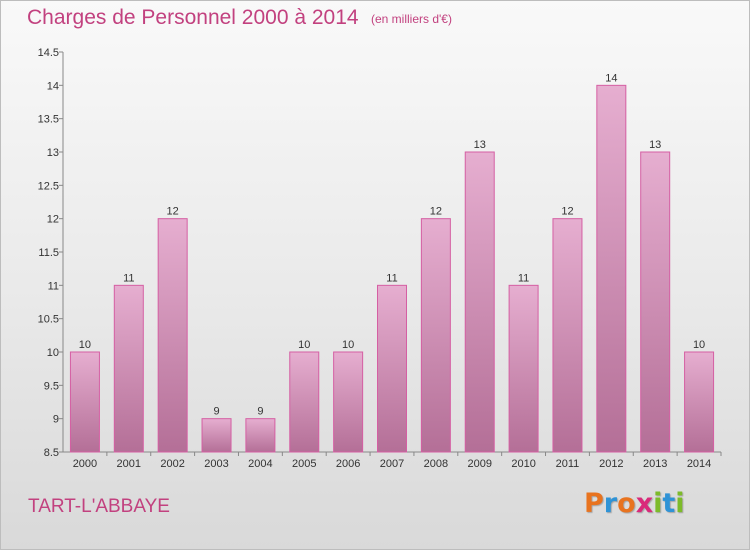 The image size is (750, 550). I want to click on bar-2002, so click(172, 335).